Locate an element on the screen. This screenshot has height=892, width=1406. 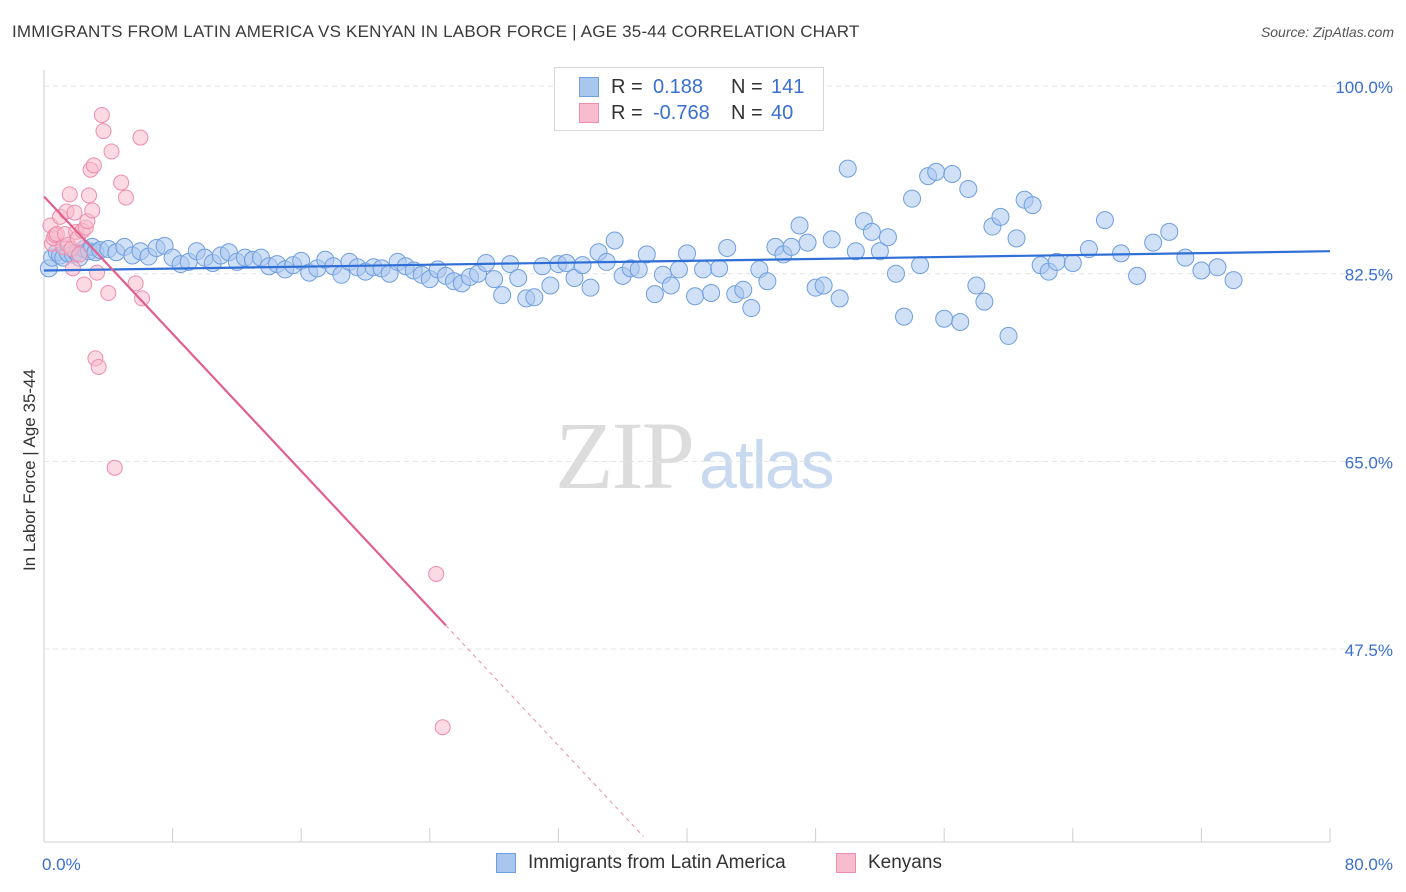
x-tick-label: 80.0% is located at coordinates (1369, 864).